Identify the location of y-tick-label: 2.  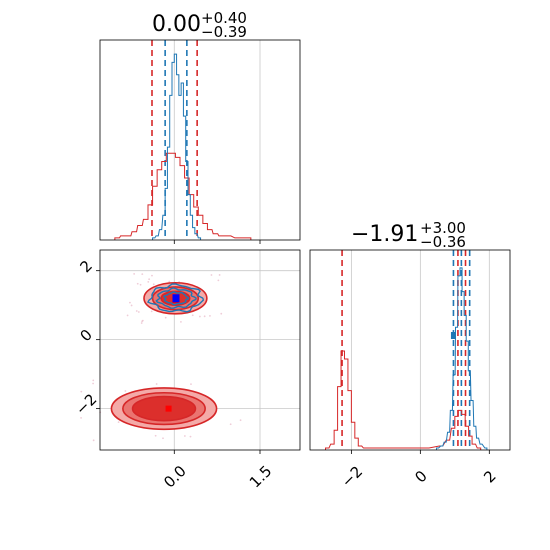
(86, 266).